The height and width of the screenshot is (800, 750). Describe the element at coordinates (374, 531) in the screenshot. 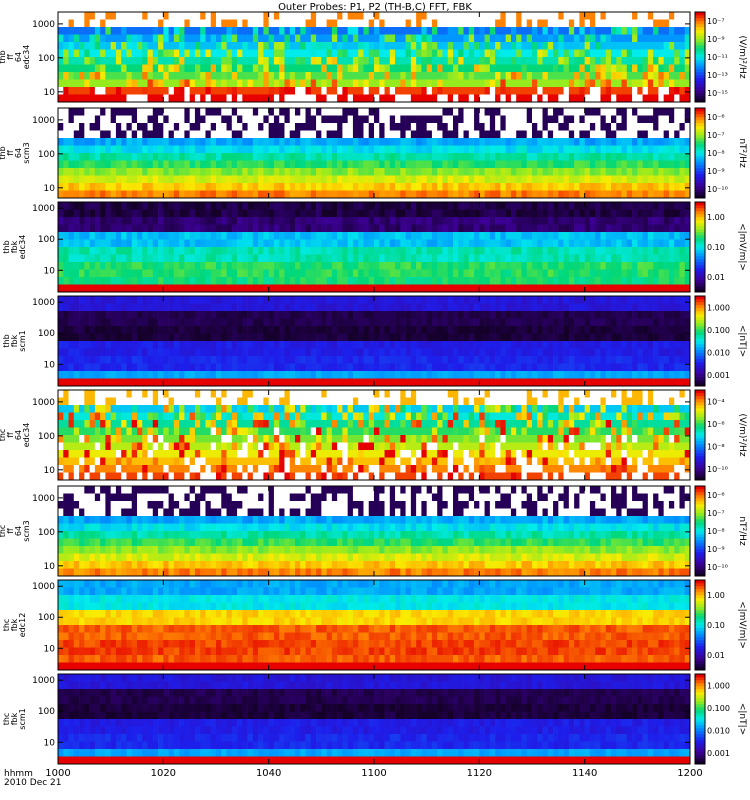

I see `panel-6-heatmap` at that location.